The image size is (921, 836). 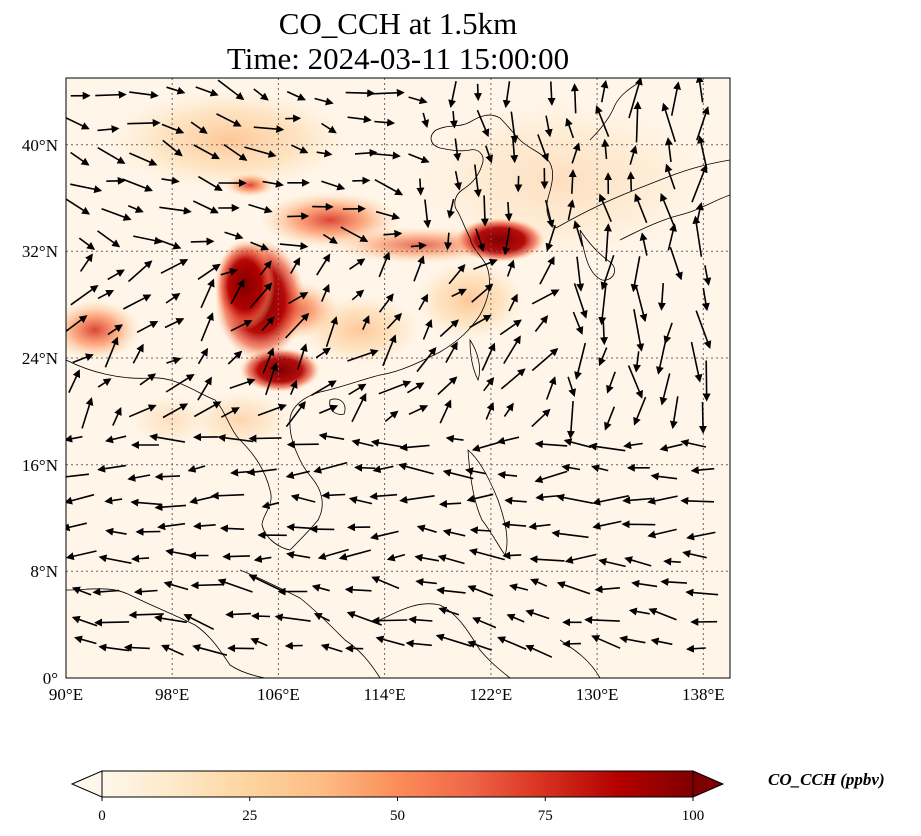 I want to click on colorbar-tick-label: 25, so click(x=249, y=816).